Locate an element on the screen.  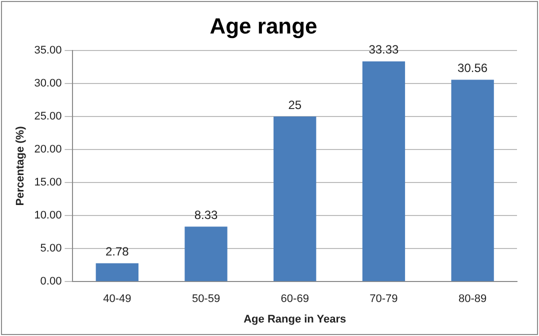
x-tick-label: 60-69 is located at coordinates (294, 299).